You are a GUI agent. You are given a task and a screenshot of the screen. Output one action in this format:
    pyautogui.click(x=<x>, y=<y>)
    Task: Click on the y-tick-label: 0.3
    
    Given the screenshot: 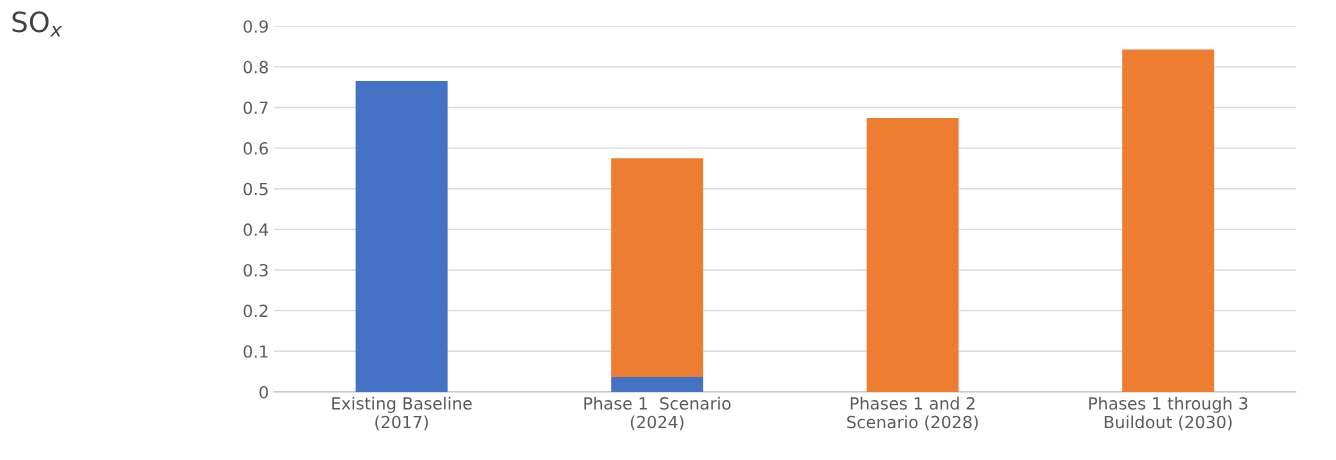 What is the action you would take?
    pyautogui.click(x=255, y=270)
    